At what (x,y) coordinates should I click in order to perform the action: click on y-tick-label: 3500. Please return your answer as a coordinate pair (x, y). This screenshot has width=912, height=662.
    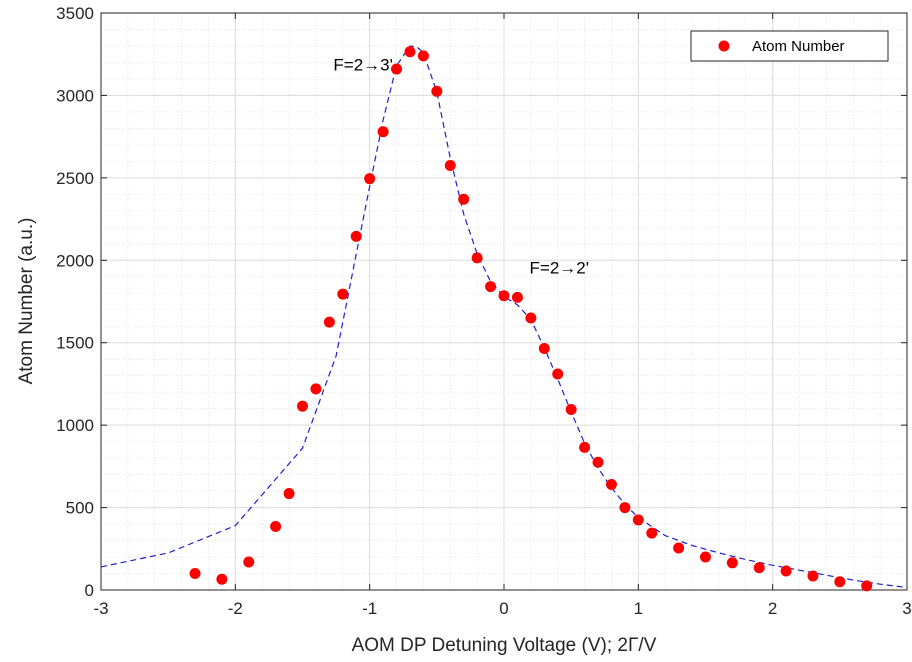
    Looking at the image, I should click on (75, 13).